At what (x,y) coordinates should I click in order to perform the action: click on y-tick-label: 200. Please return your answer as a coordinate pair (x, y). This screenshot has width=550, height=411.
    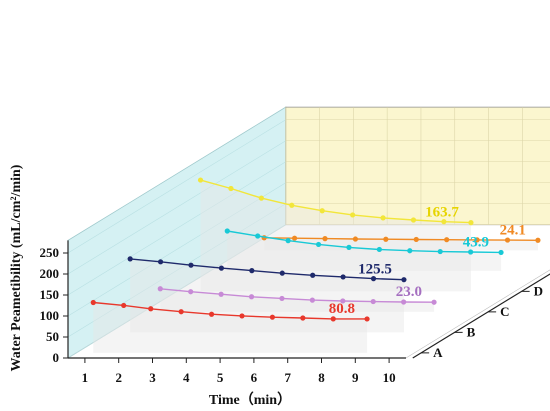
    Looking at the image, I should click on (50, 273).